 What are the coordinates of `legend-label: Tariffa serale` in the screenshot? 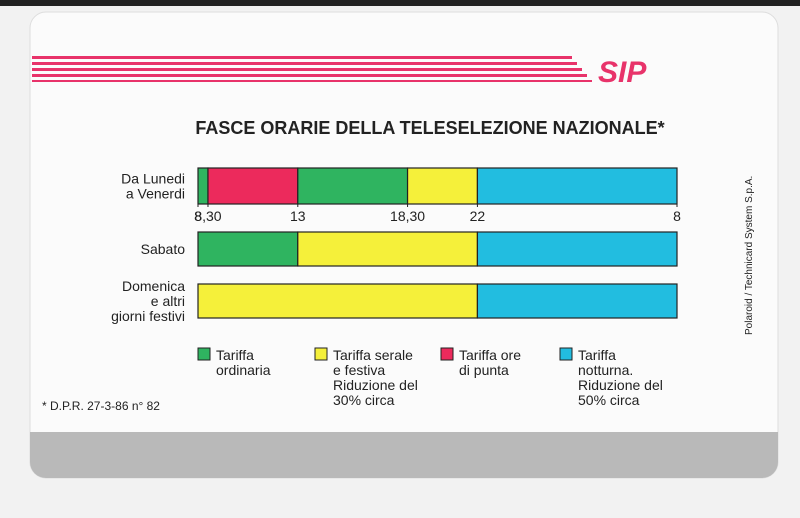 It's located at (373, 355).